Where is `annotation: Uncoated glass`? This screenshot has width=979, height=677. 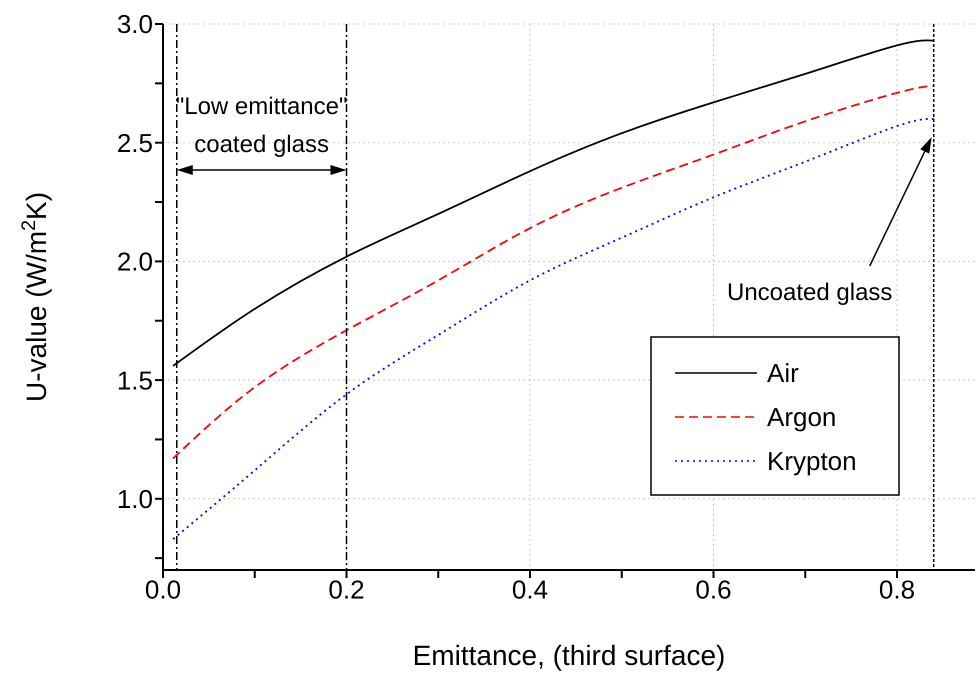 annotation: Uncoated glass is located at coordinates (809, 292).